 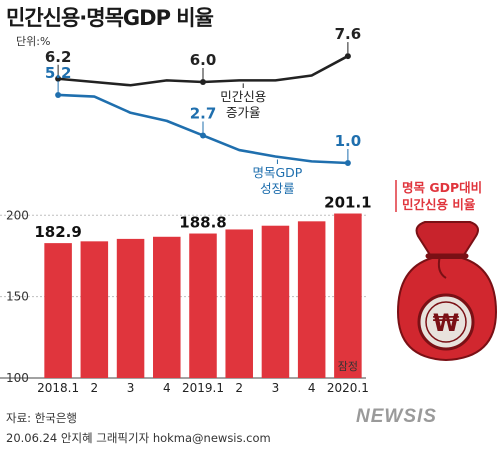 I want to click on bar-data-label: 201.1, so click(x=347, y=203).